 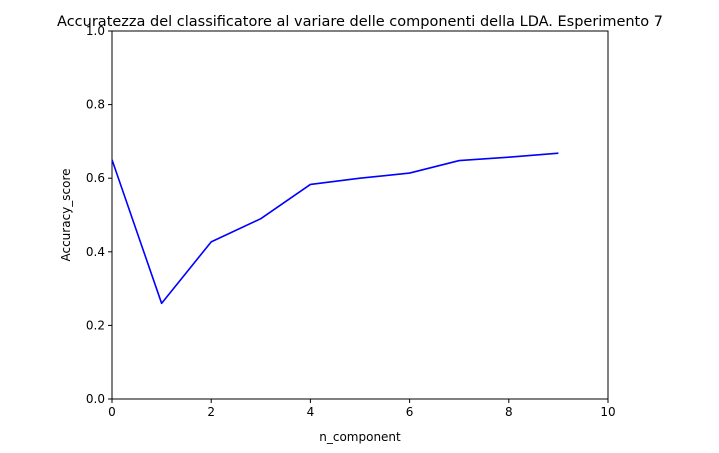 What do you see at coordinates (66, 214) in the screenshot?
I see `y-axis-label: Accuracy_score` at bounding box center [66, 214].